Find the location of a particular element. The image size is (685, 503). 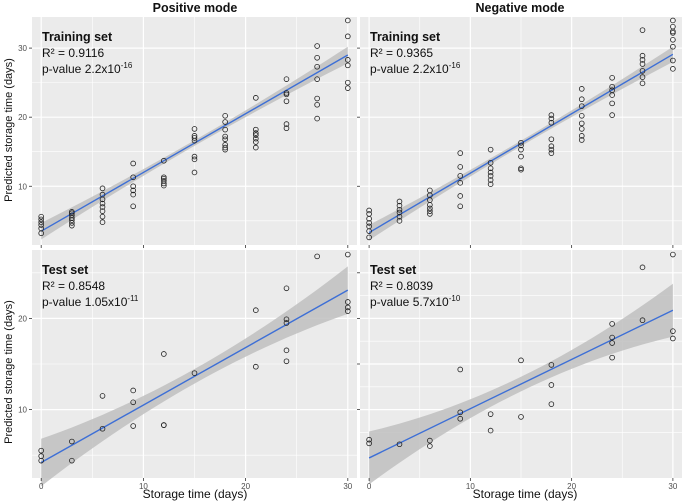

y-tick-label: 20 is located at coordinates (22, 318).